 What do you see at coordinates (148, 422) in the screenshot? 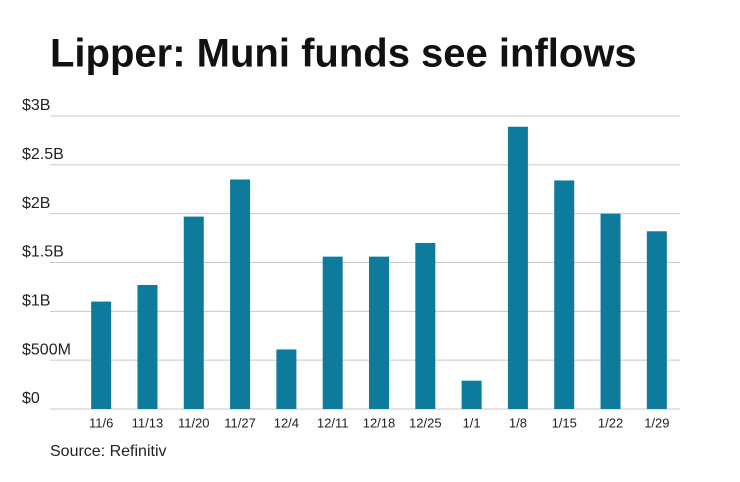
I see `x-tick-label: 11/13` at bounding box center [148, 422].